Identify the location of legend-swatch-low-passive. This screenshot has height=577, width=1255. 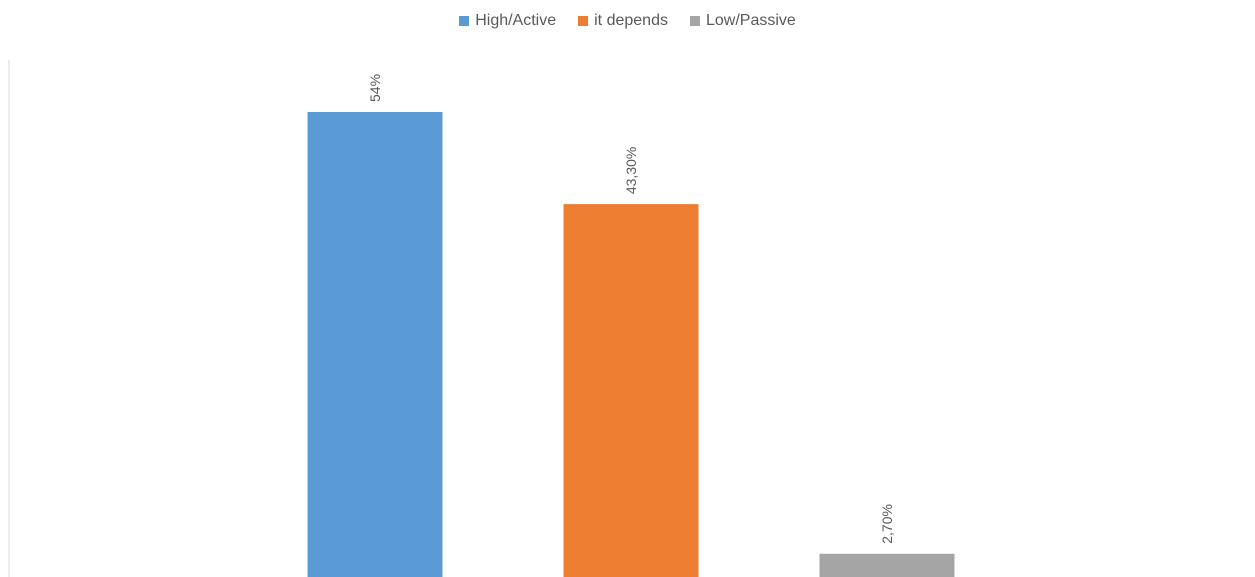
(694, 21).